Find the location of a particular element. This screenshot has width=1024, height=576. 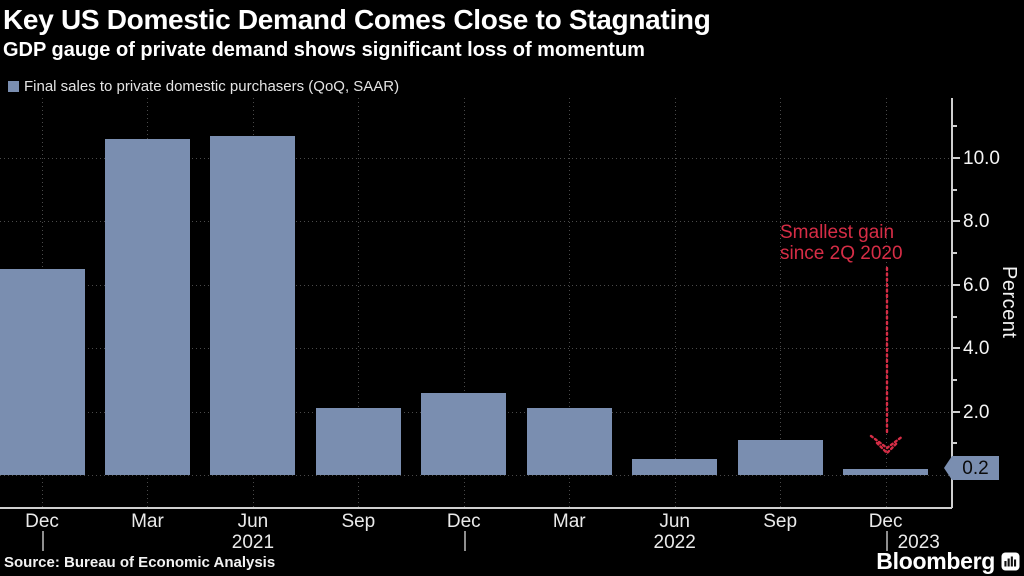

badge-pointer-icon is located at coordinates (948, 468).